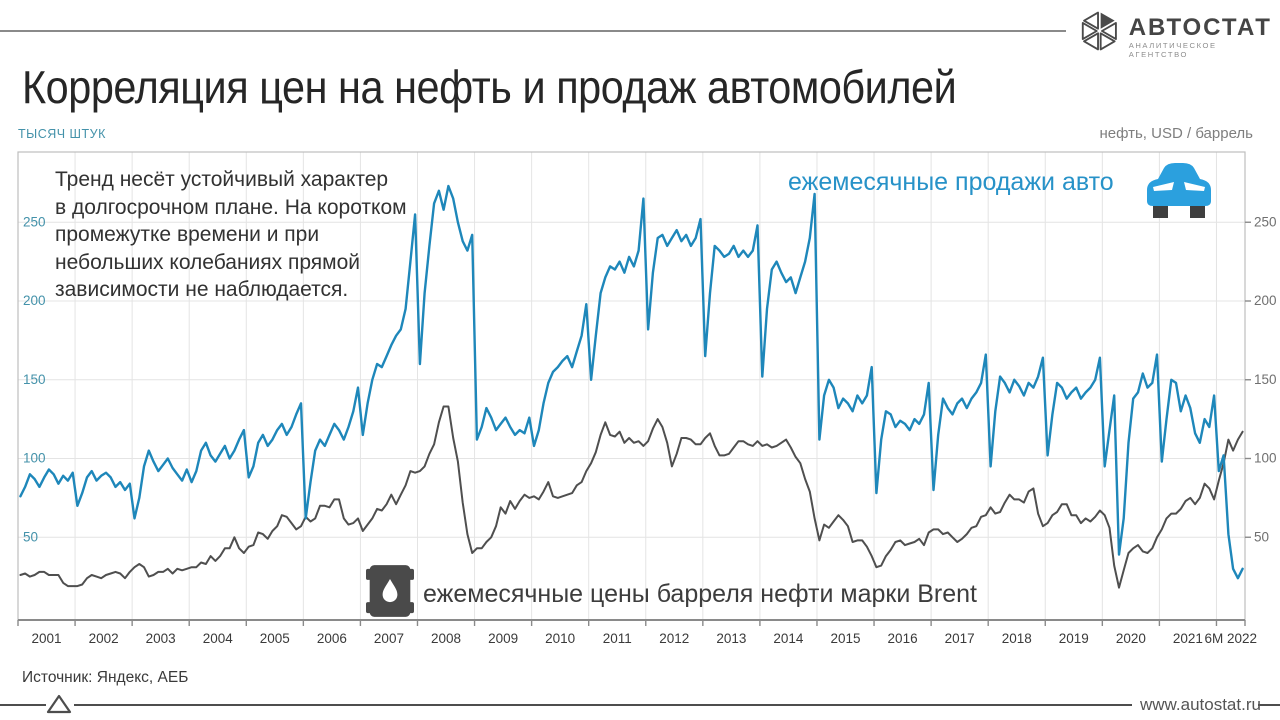  I want to click on y-tick-label-right: 50, so click(1261, 536).